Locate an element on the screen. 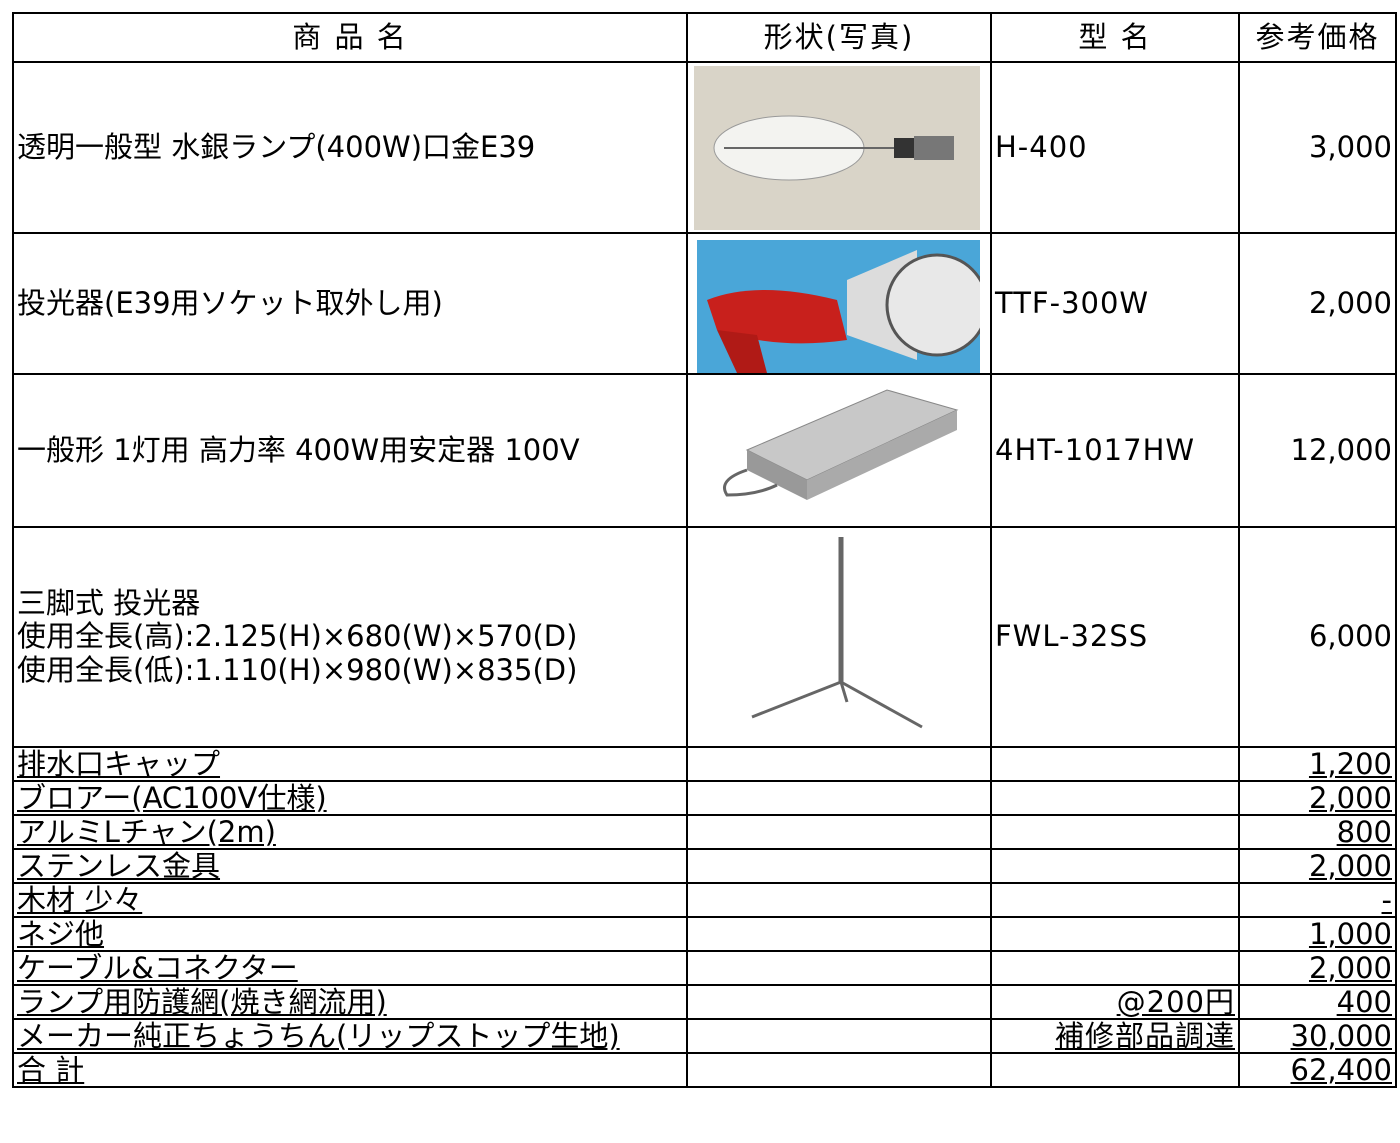 This screenshot has height=1143, width=1400. price-cell: 3,000 is located at coordinates (1317, 147).